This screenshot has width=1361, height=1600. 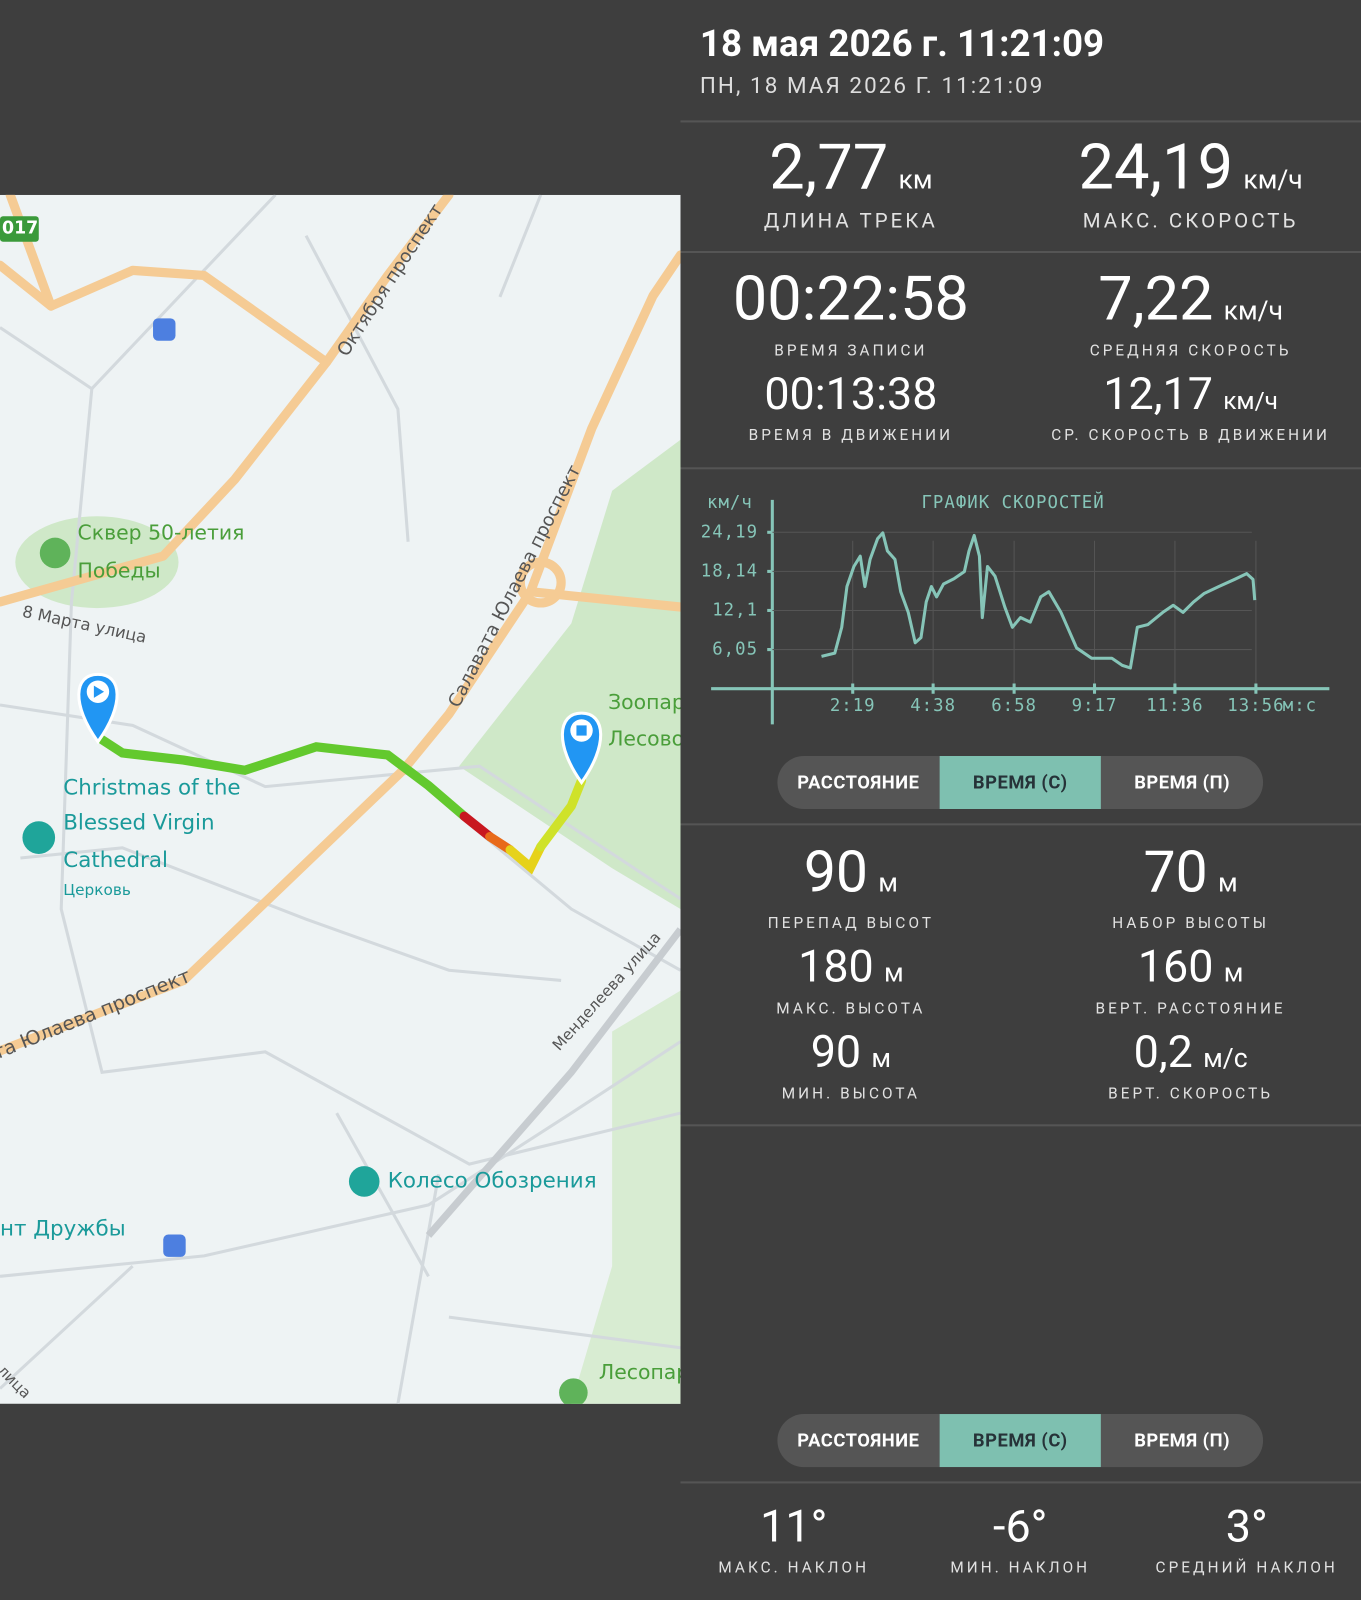 I want to click on stat-number: 70, so click(x=1175, y=872).